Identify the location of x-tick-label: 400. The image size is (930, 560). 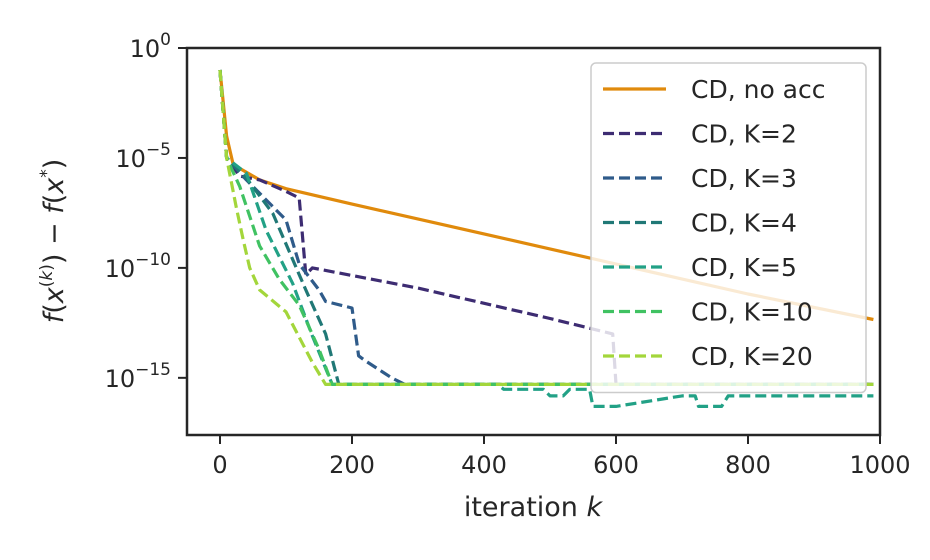
(484, 465).